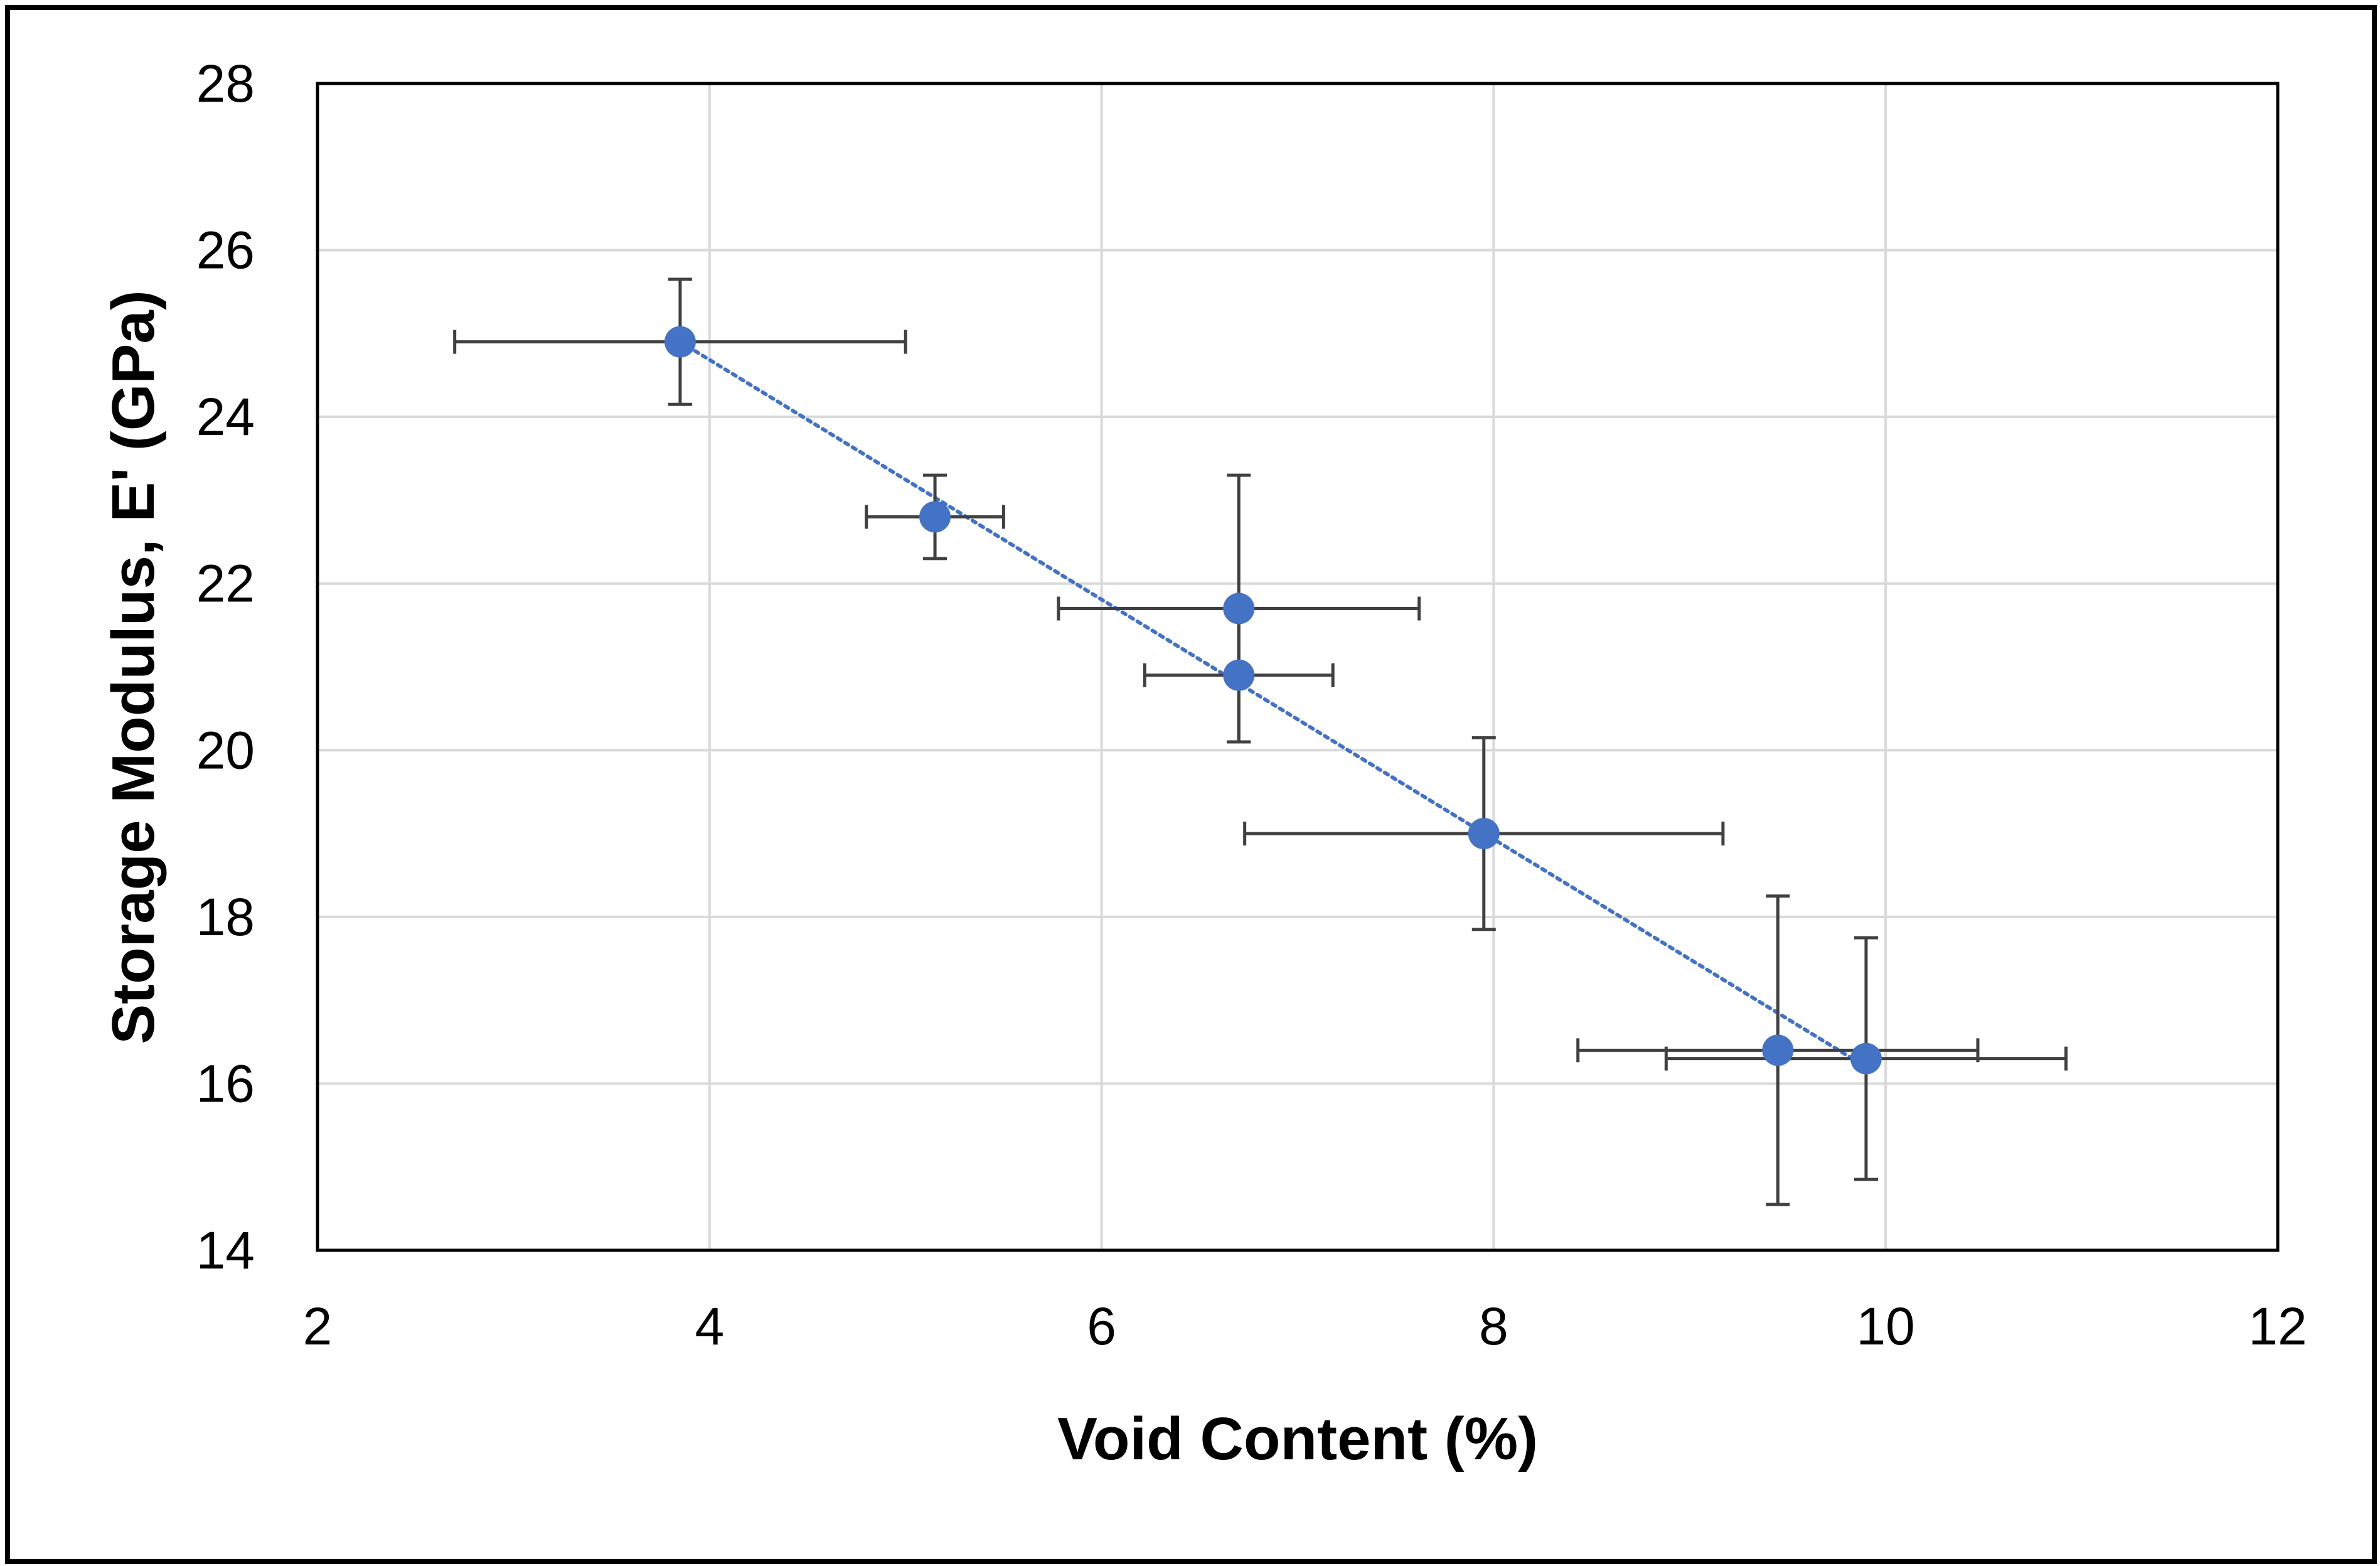  Describe the element at coordinates (1305, 1326) in the screenshot. I see `x-tick-labels: 2 4 6 8 10 12` at that location.